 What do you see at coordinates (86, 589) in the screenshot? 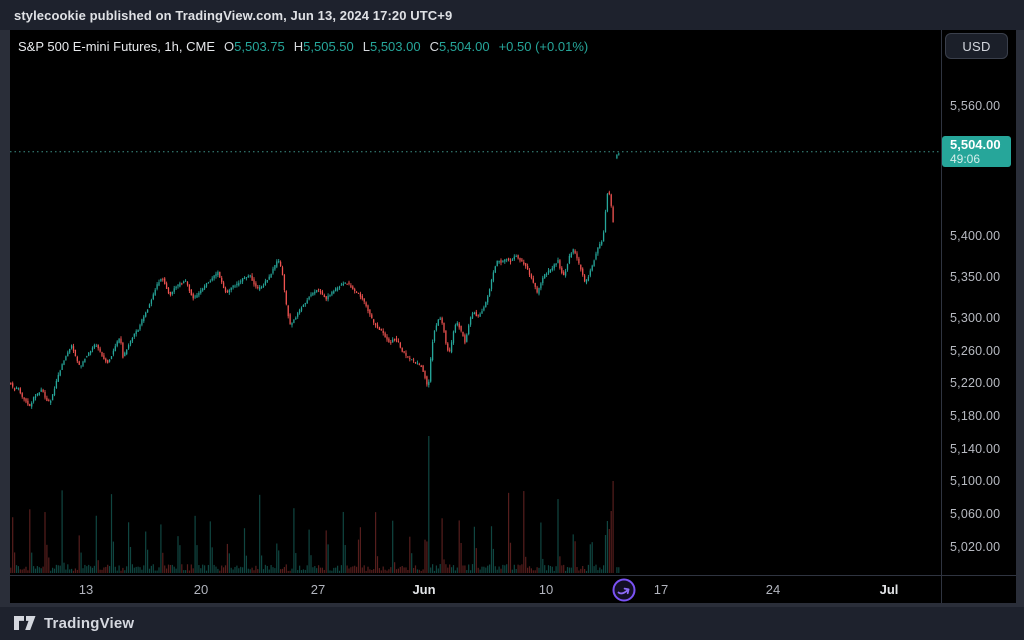
I see `time-tick: 13` at bounding box center [86, 589].